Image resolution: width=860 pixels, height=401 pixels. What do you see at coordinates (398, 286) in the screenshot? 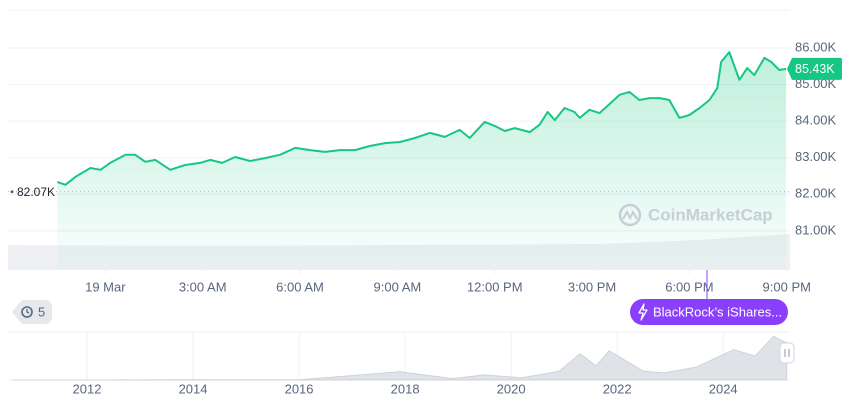
I see `x-tick-label: 9:00 AM` at bounding box center [398, 286].